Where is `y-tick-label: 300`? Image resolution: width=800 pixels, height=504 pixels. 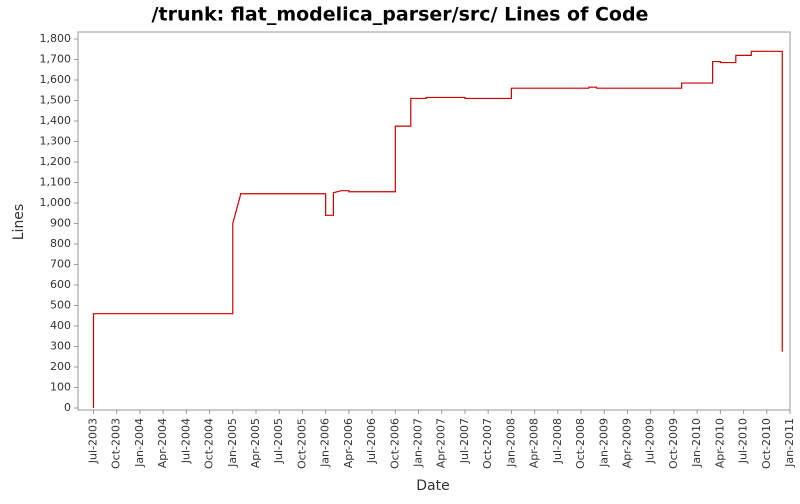
y-tick-label: 300 is located at coordinates (60, 346).